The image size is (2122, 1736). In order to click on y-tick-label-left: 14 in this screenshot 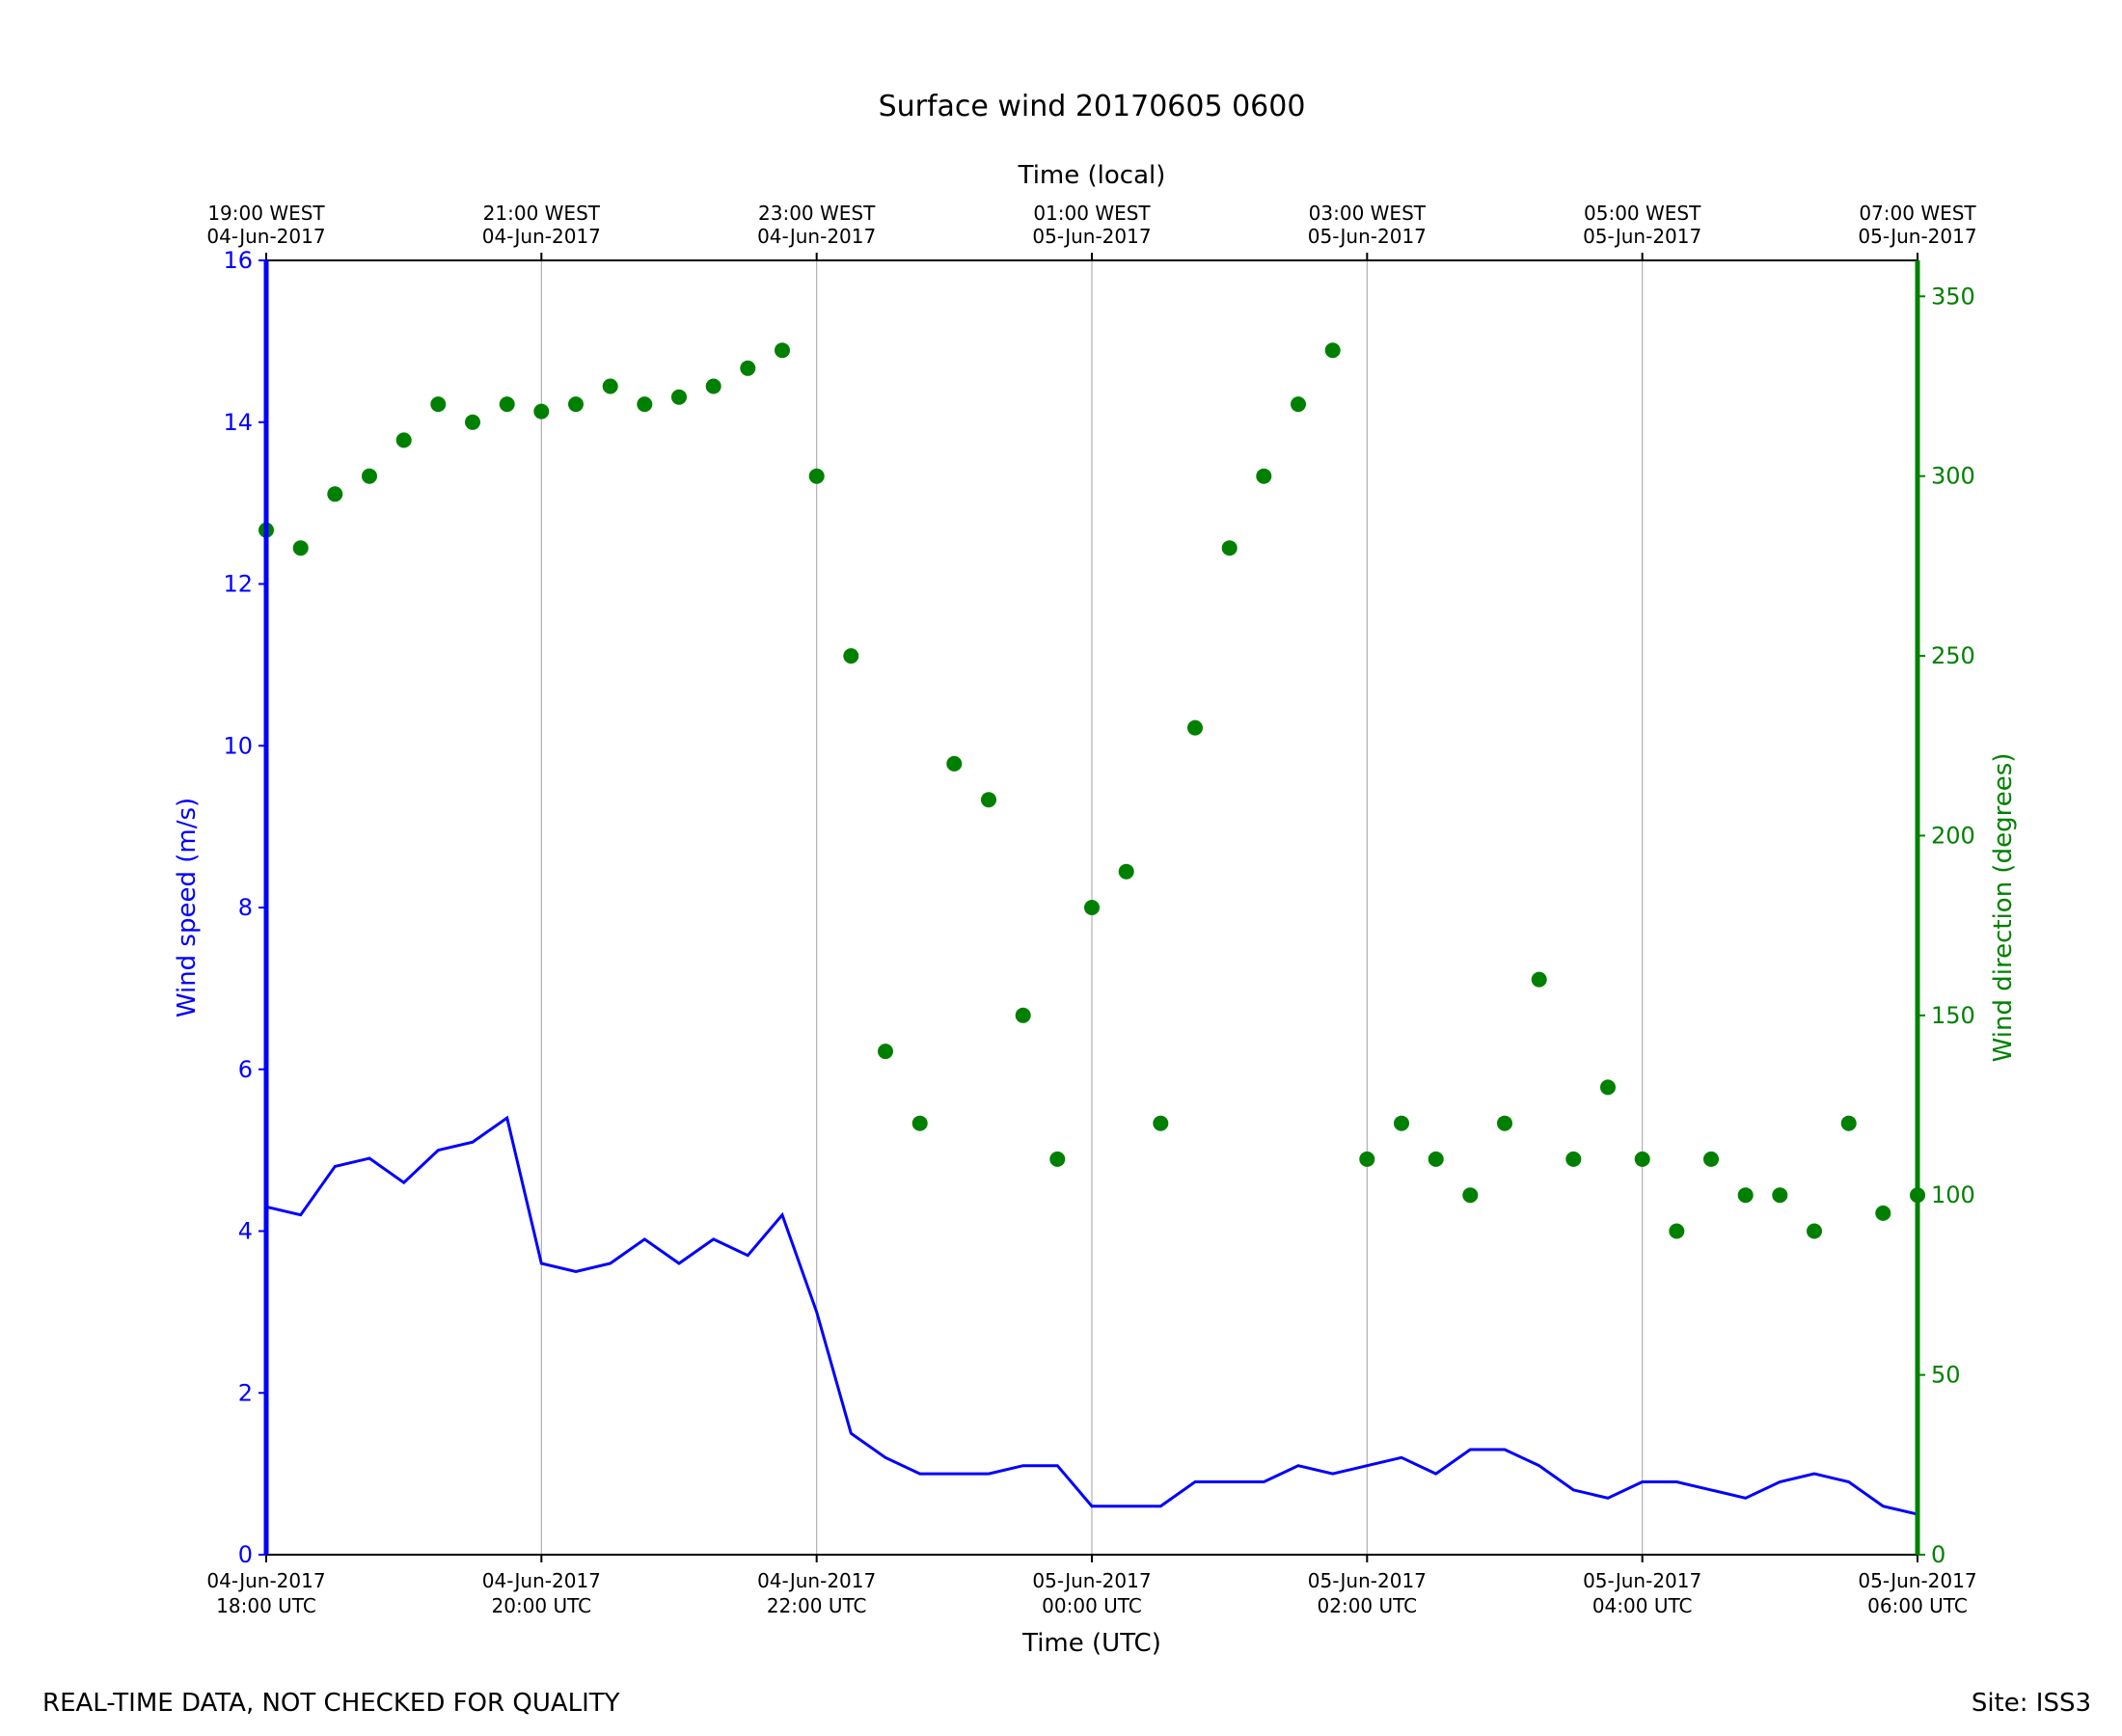, I will do `click(238, 422)`.